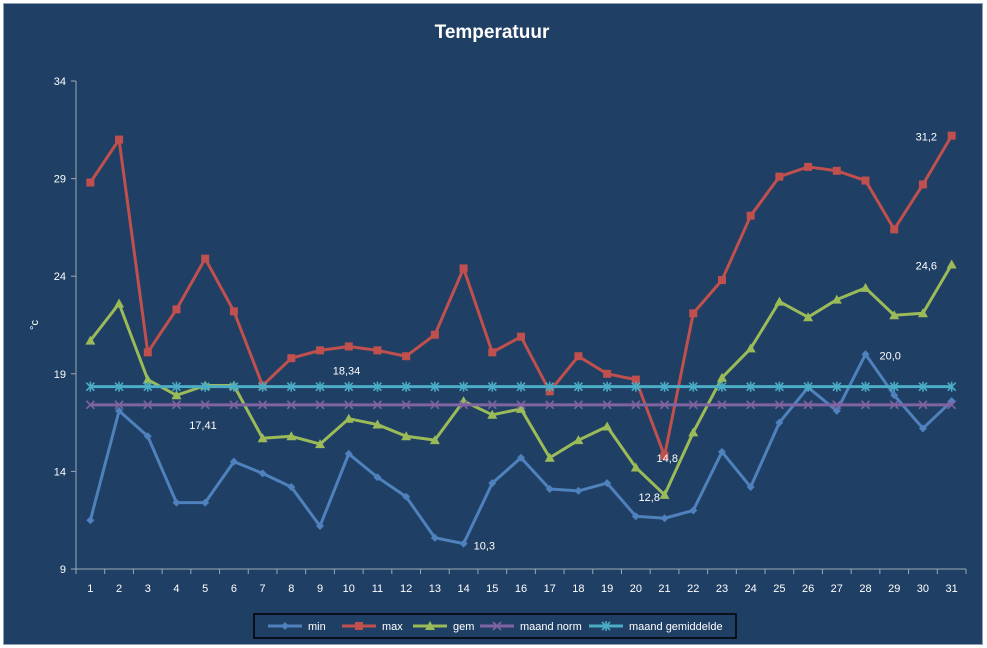 The image size is (987, 648). What do you see at coordinates (317, 627) in the screenshot?
I see `legend-label: min` at bounding box center [317, 627].